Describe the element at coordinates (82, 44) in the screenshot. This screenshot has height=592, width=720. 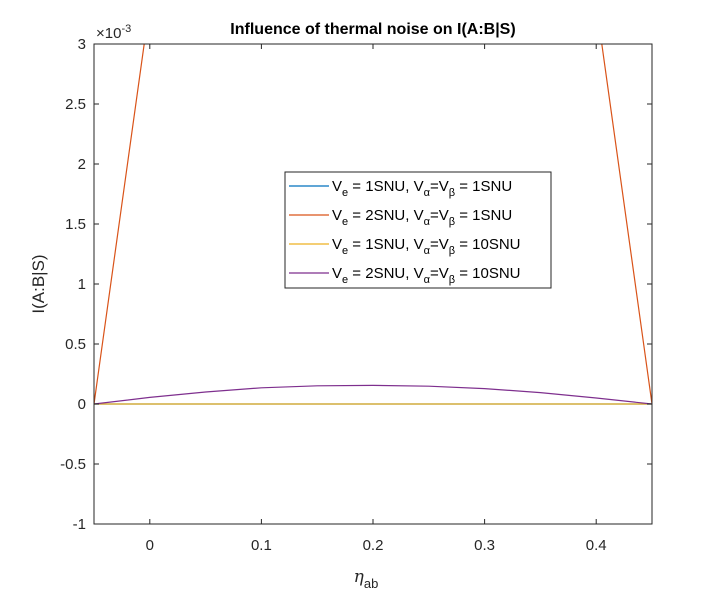
I see `y-tick-label: 3` at that location.